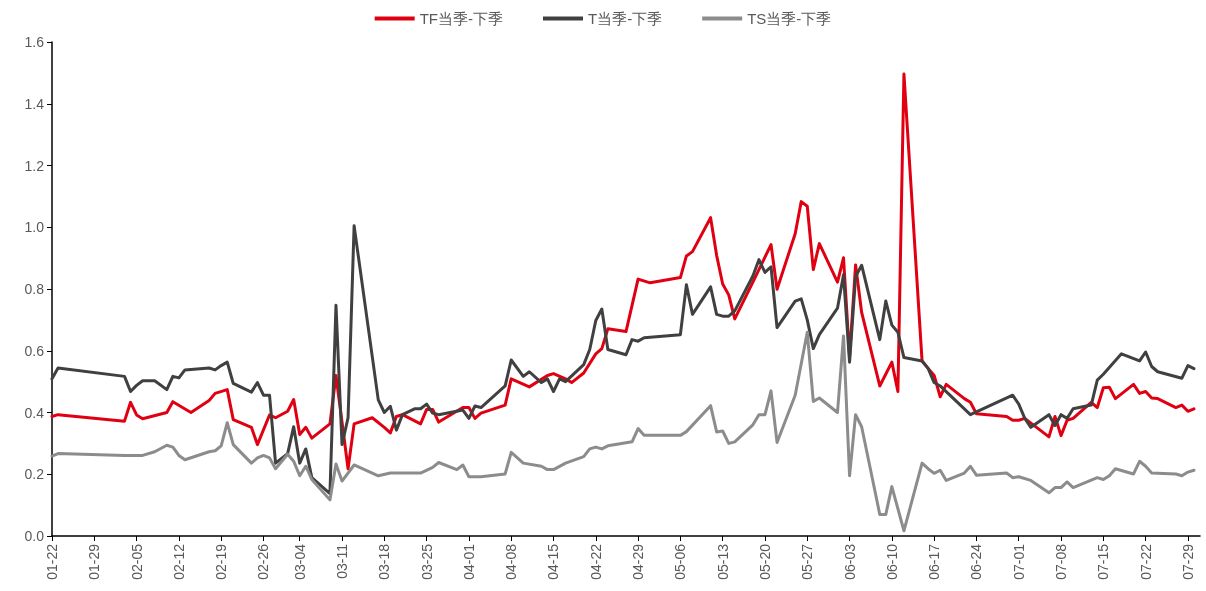  What do you see at coordinates (722, 561) in the screenshot?
I see `x-tick-label: 05-13` at bounding box center [722, 561].